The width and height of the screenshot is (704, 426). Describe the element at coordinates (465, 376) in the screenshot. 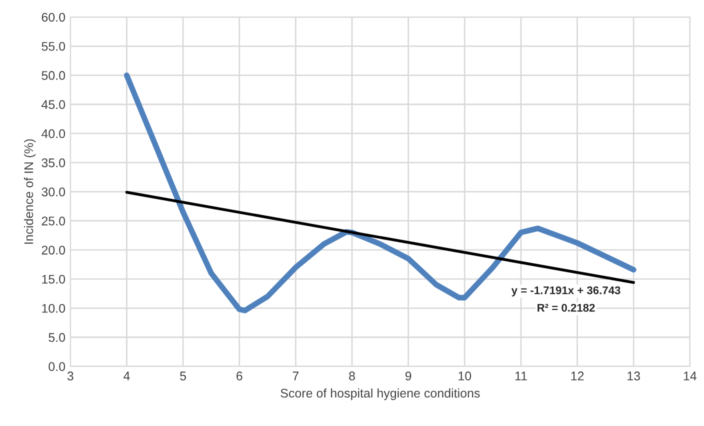

I see `x-tick-label: 10` at that location.